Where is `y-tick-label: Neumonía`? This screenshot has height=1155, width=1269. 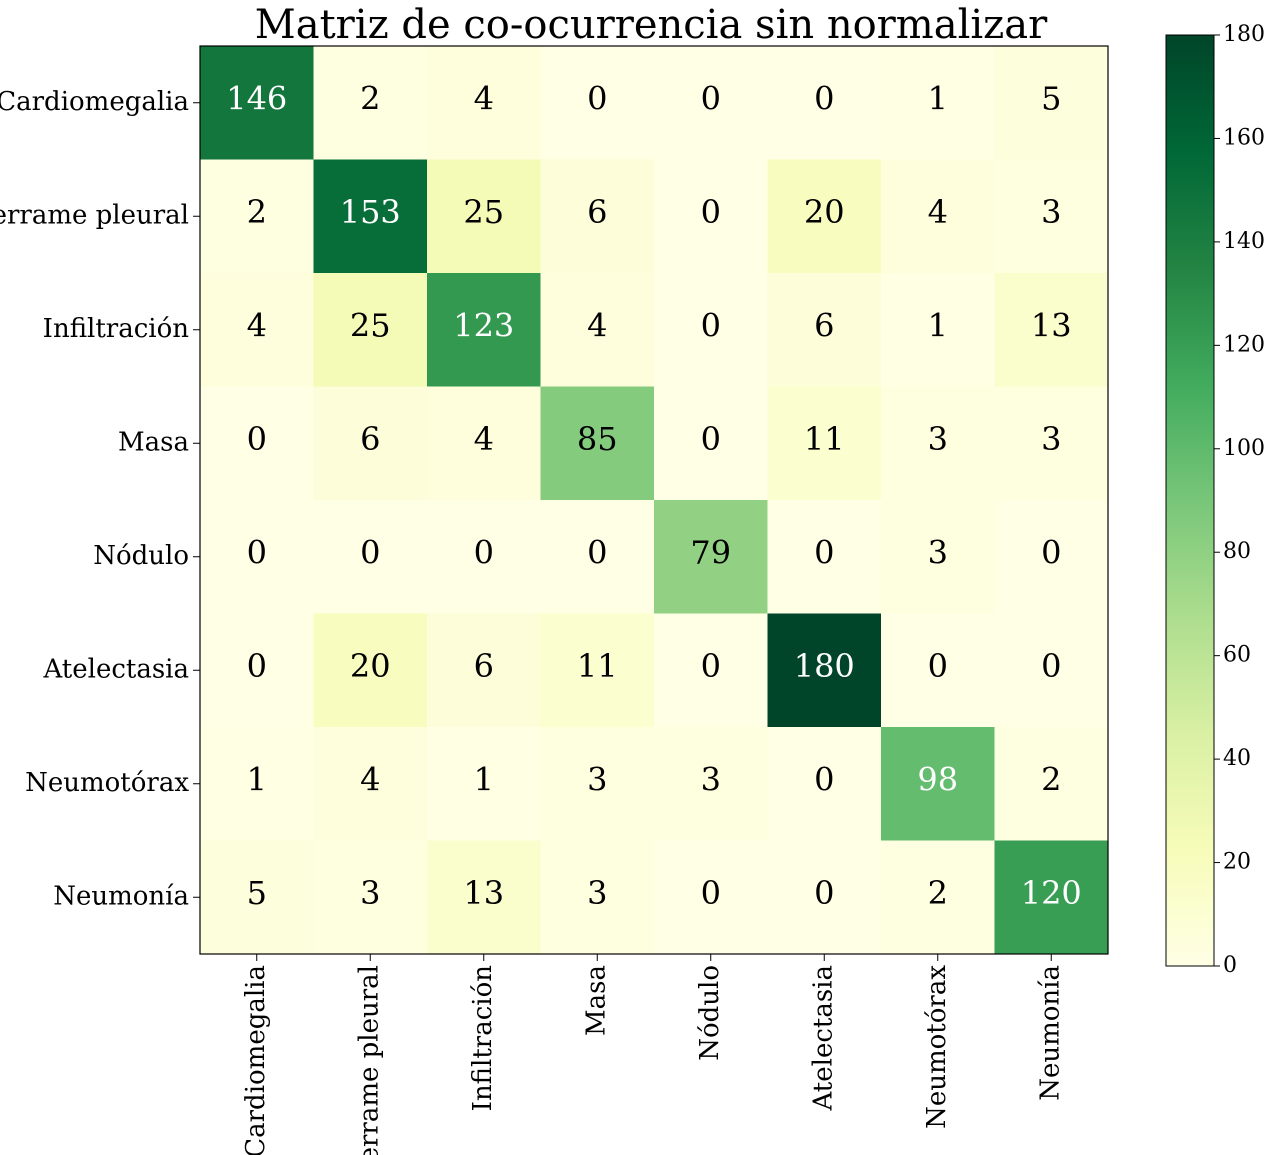 y-tick-label: Neumonía is located at coordinates (121, 896).